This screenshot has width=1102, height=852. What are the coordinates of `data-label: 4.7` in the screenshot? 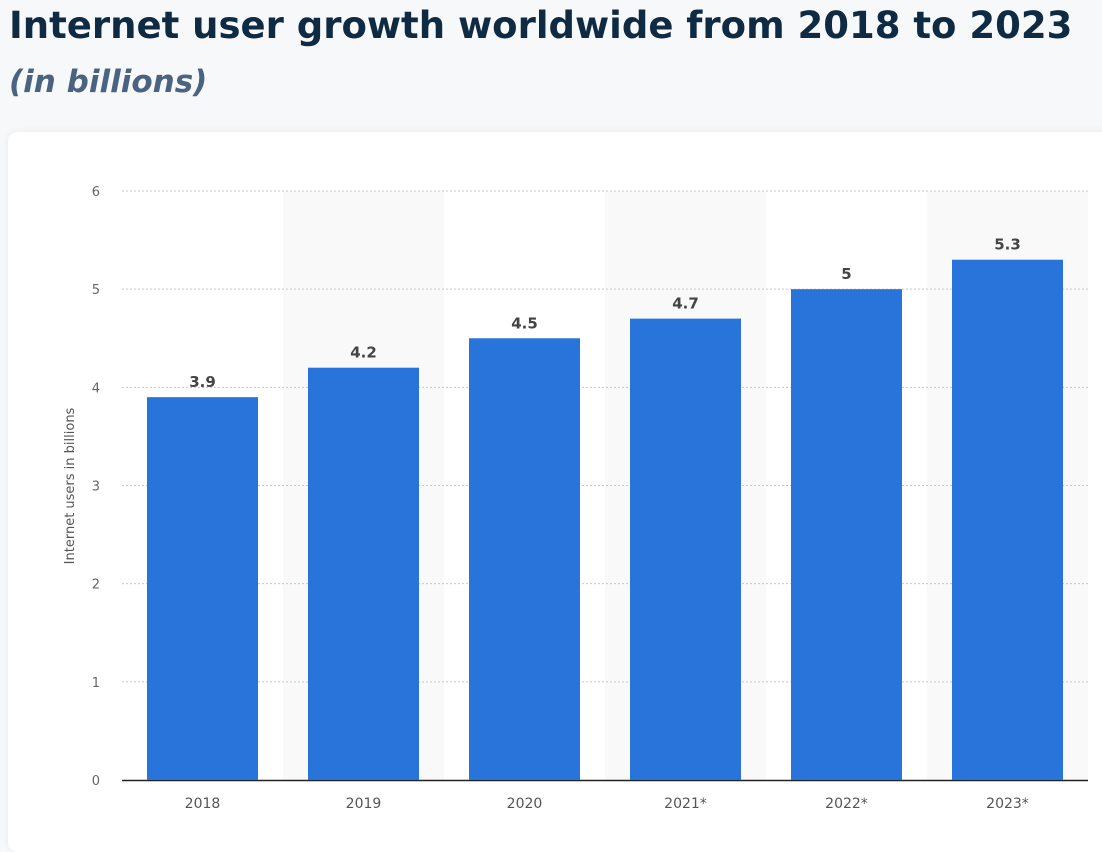 It's located at (685, 304).